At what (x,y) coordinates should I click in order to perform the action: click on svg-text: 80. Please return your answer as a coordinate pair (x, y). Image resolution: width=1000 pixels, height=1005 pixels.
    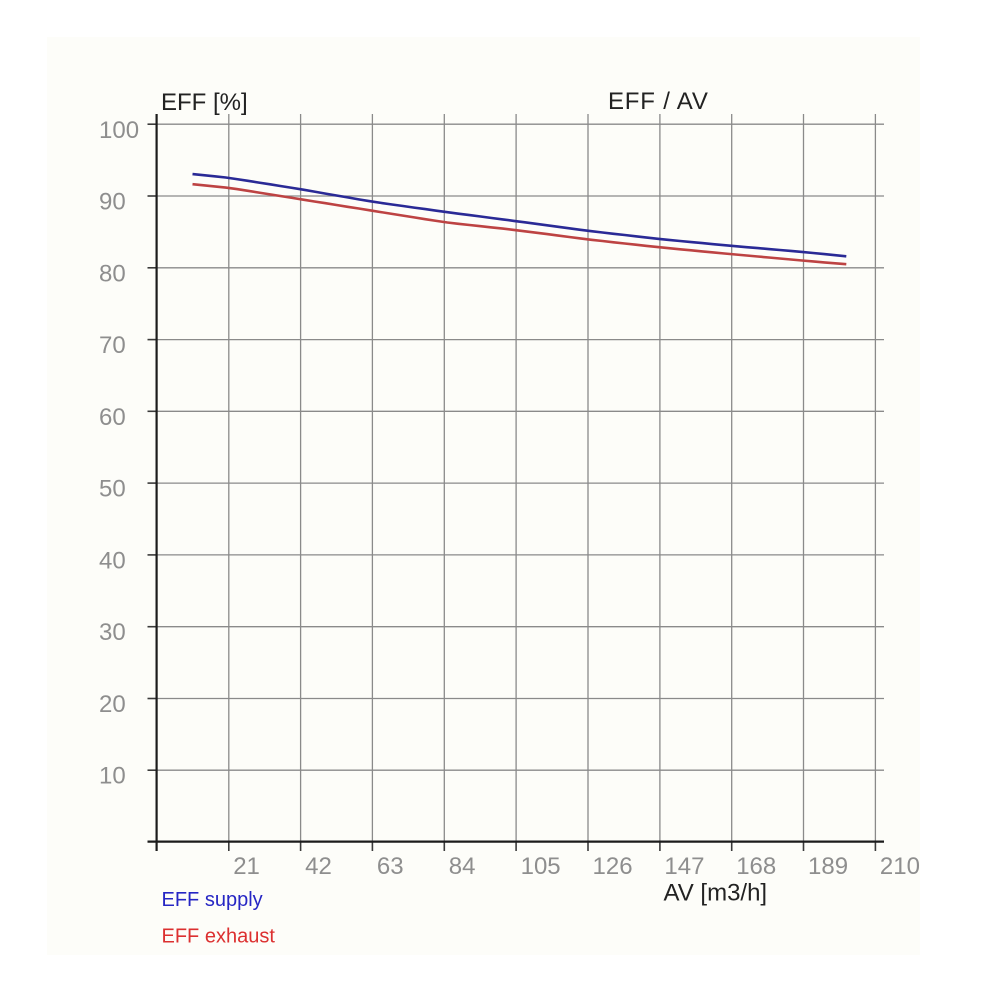
    Looking at the image, I should click on (112, 273).